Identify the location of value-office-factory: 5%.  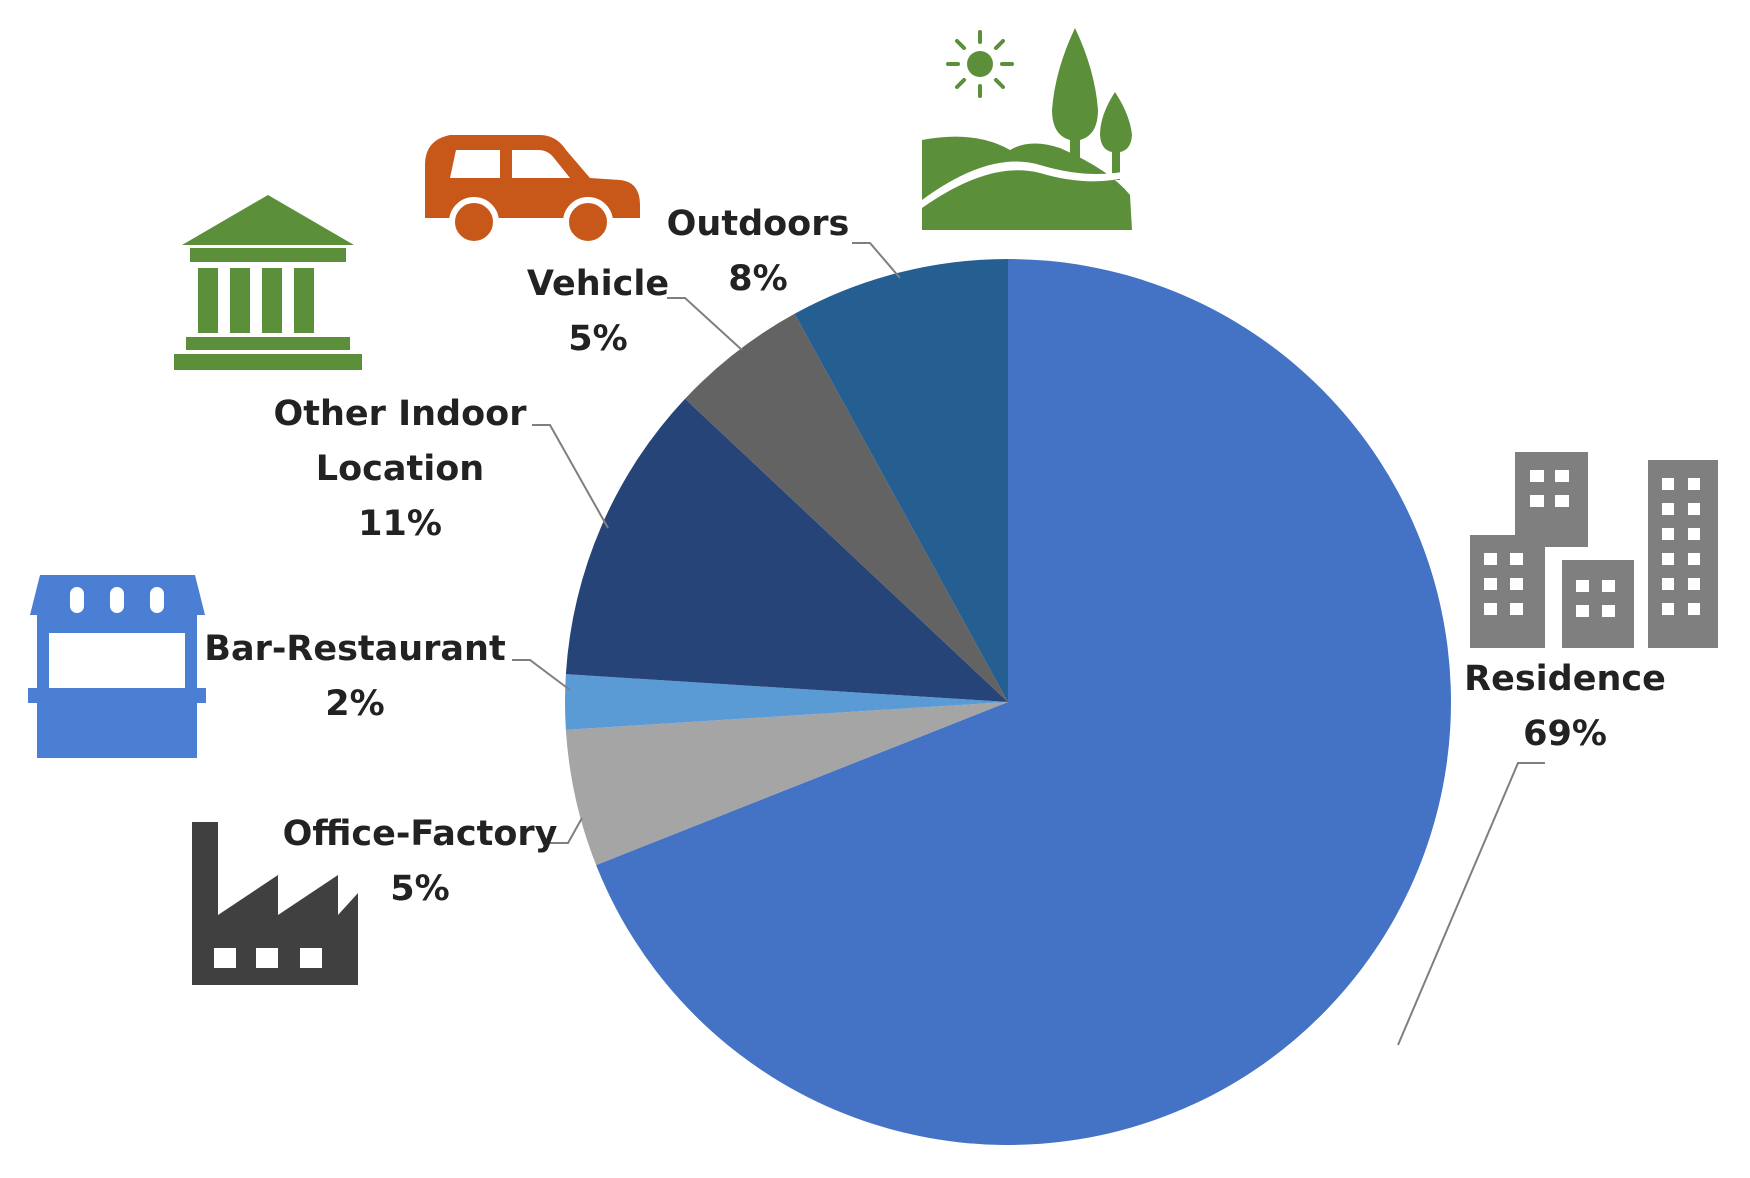
(419, 889).